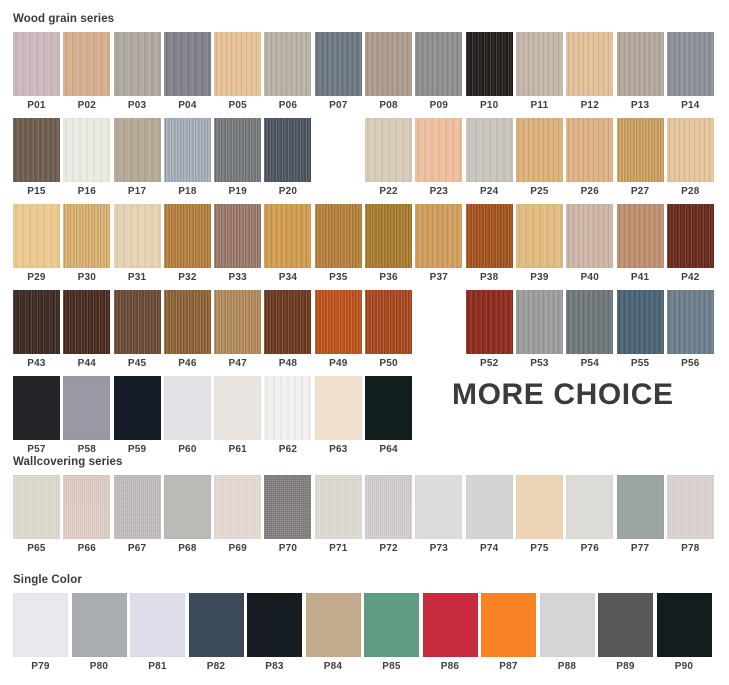 This screenshot has height=685, width=729. Describe the element at coordinates (489, 161) in the screenshot. I see `swatch-cell: P24` at that location.